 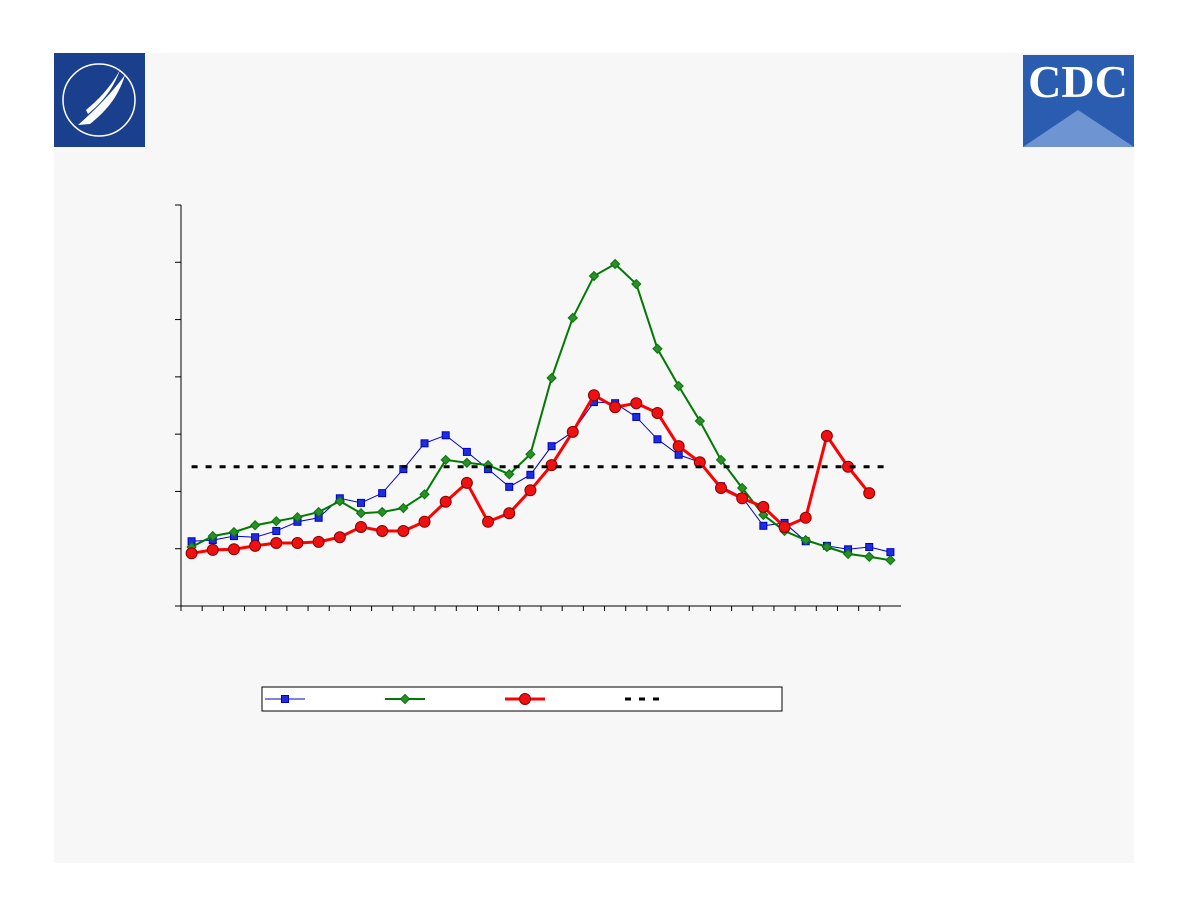 I want to click on cdc-logo: CDC, so click(x=1078, y=101).